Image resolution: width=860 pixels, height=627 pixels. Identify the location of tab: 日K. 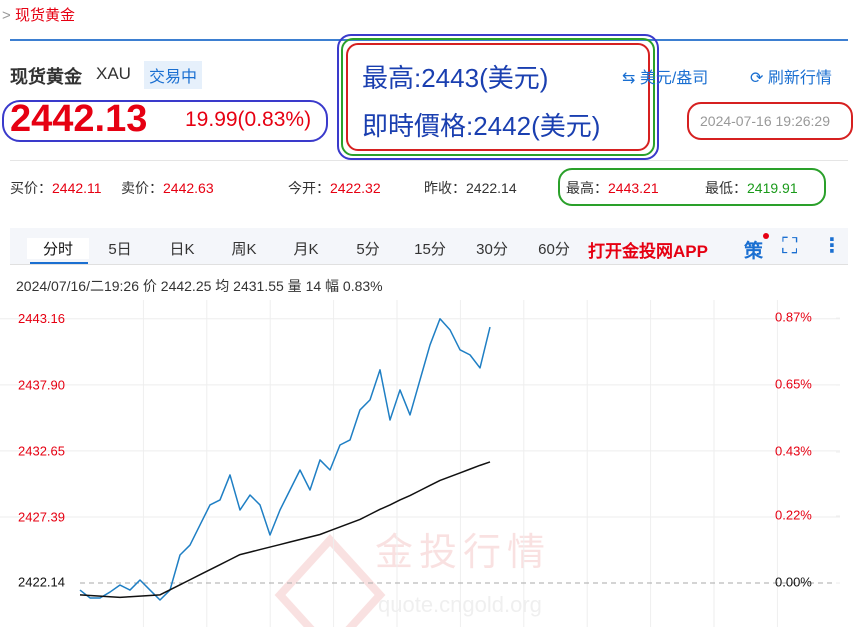
(182, 249).